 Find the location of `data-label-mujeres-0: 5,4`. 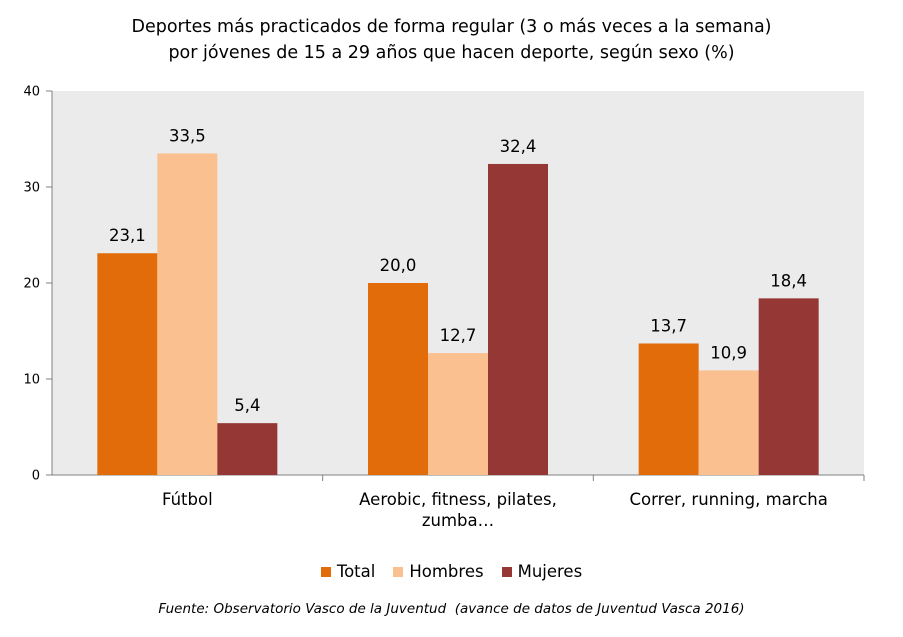

data-label-mujeres-0: 5,4 is located at coordinates (247, 405).